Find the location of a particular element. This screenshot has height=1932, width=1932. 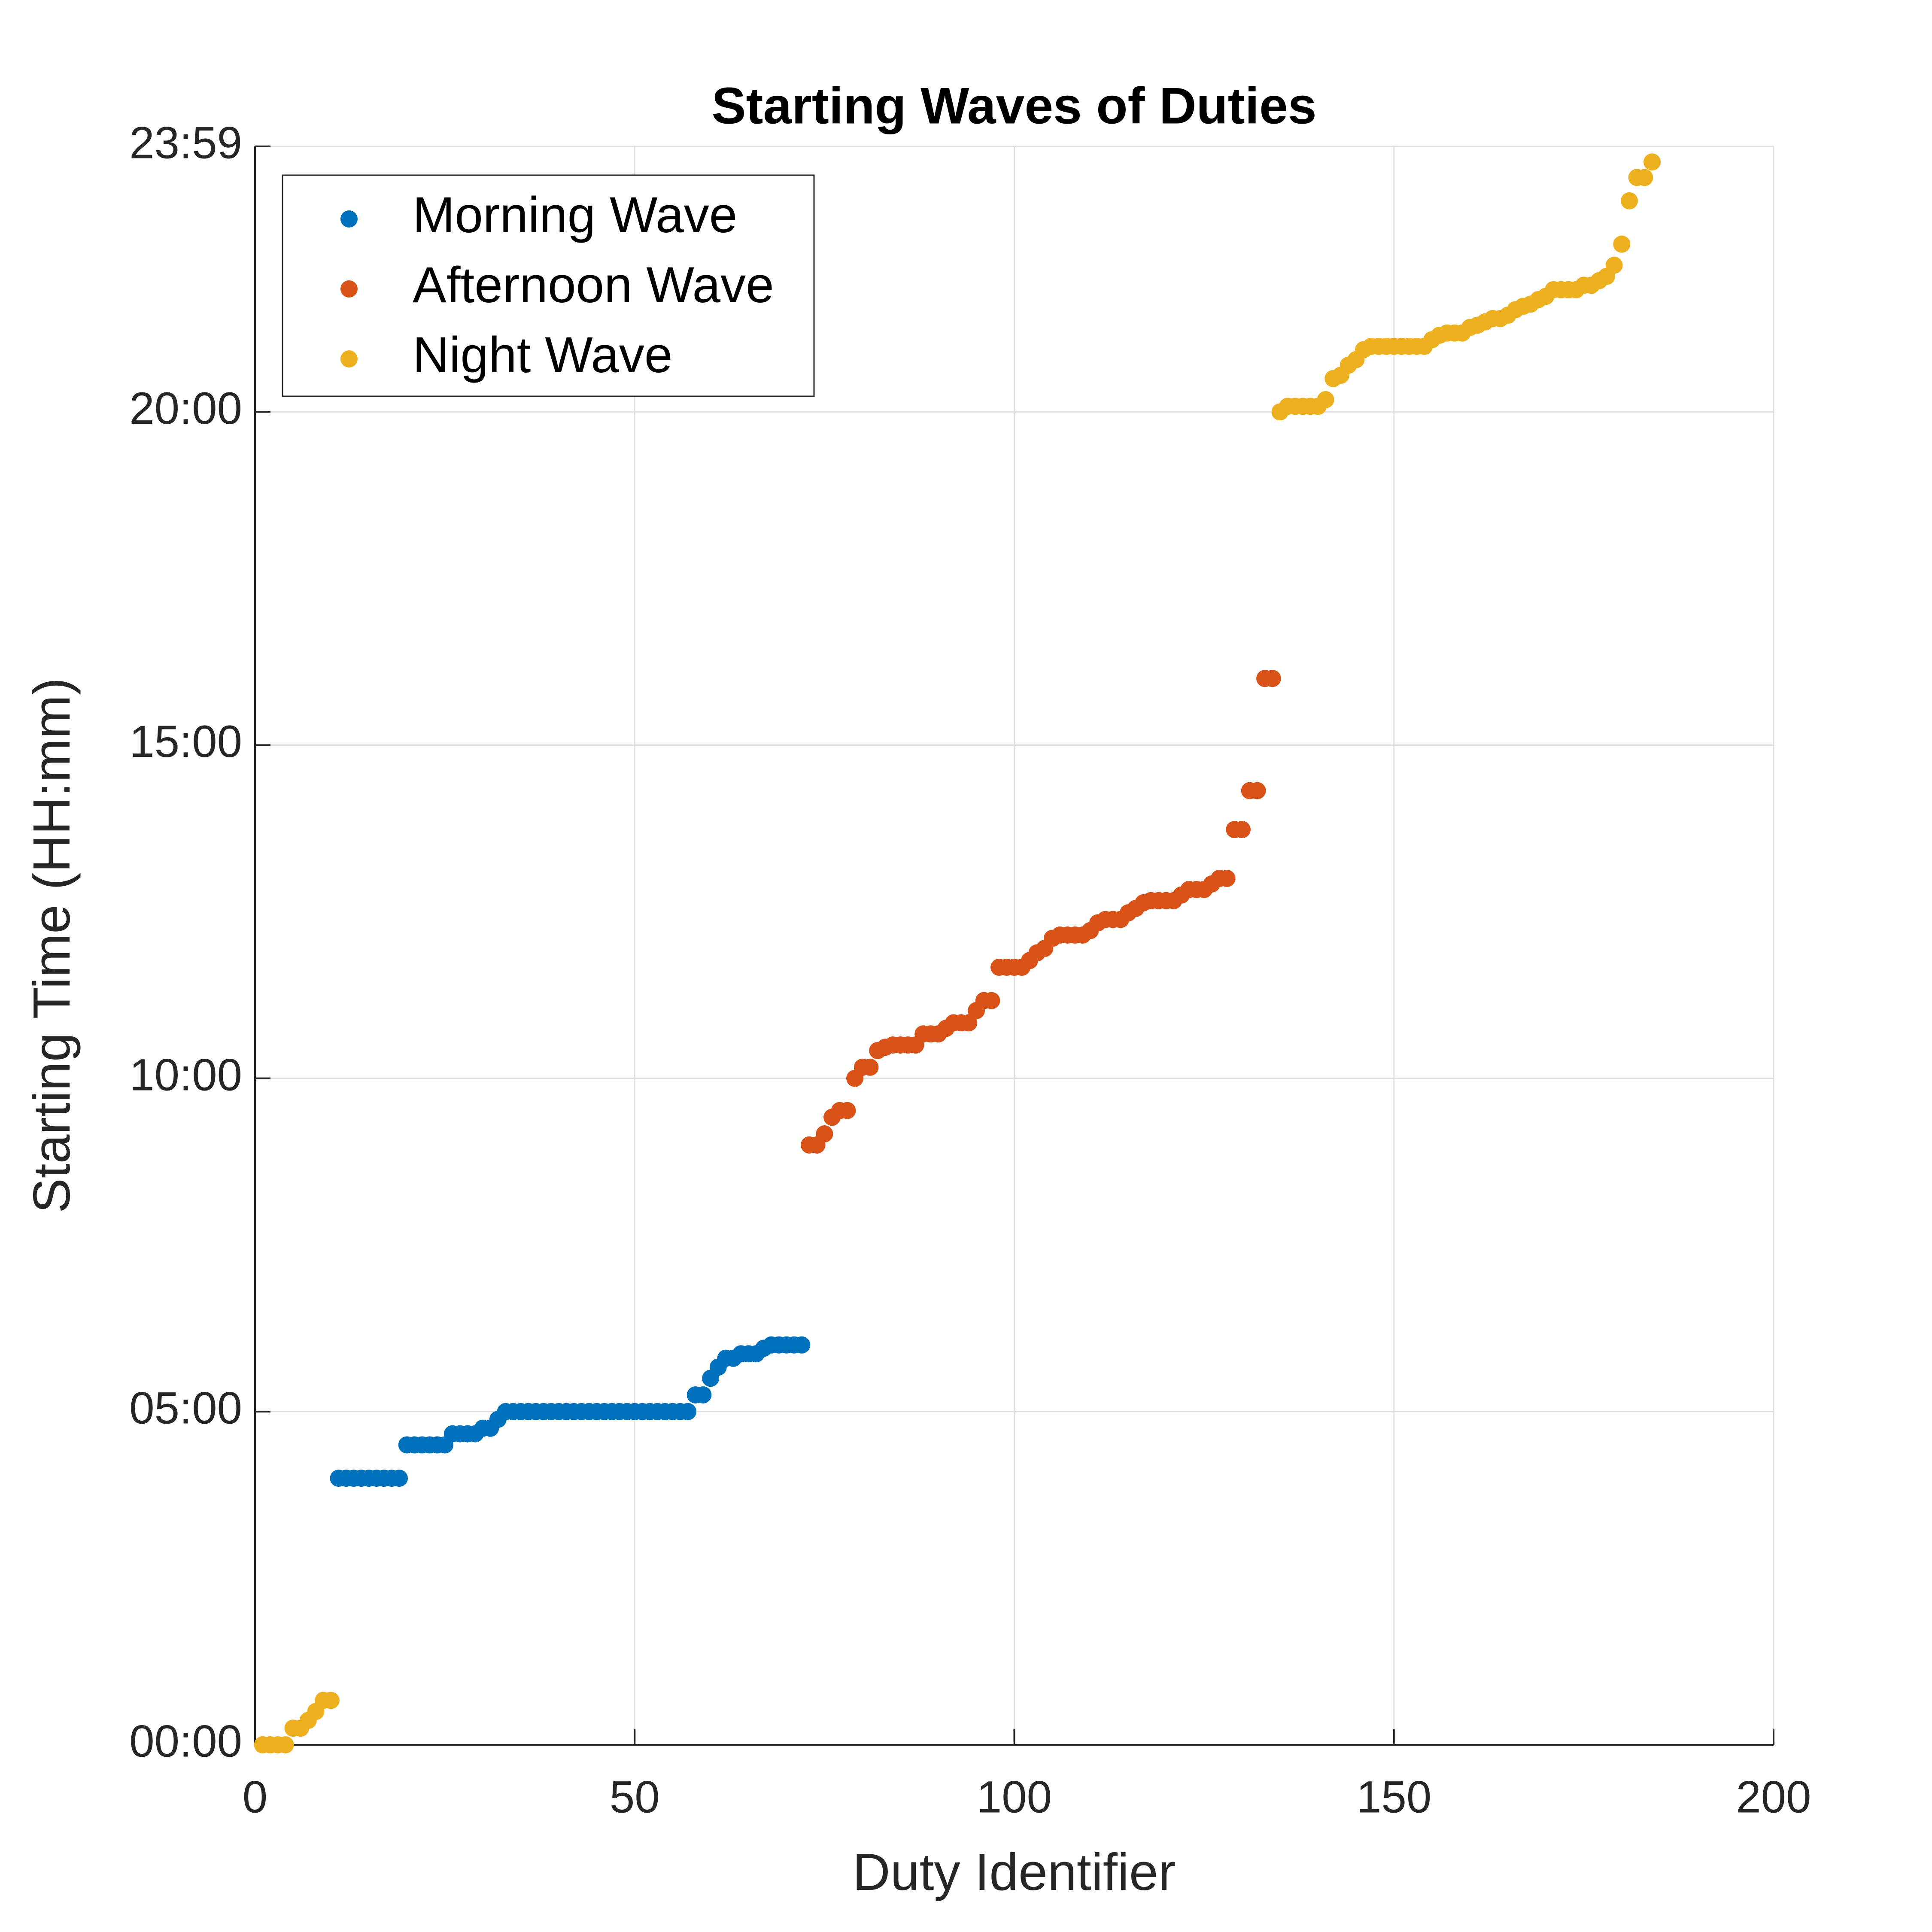

y-axis-label: Starting Time (HH:mm) is located at coordinates (52, 945).